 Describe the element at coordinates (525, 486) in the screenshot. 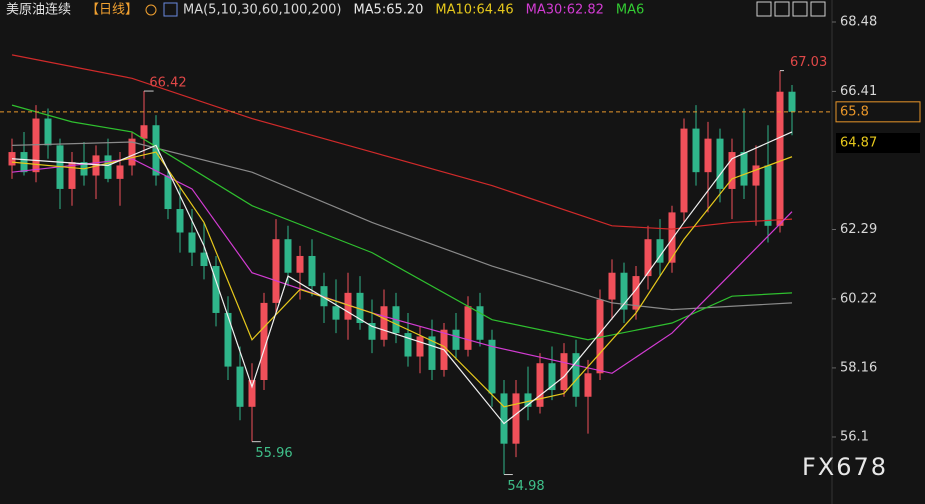

I see `low-label: 54.98` at that location.